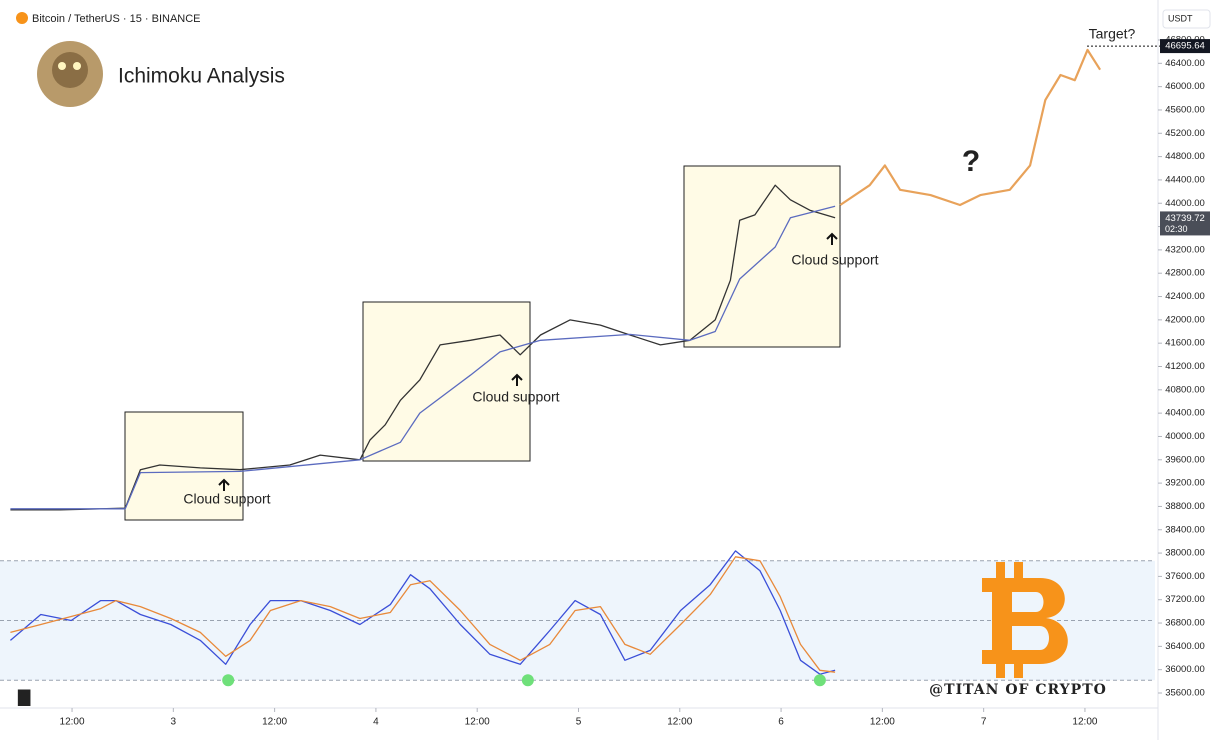  What do you see at coordinates (201, 76) in the screenshot?
I see `chart-subtitle: Ichimoku Analysis` at bounding box center [201, 76].